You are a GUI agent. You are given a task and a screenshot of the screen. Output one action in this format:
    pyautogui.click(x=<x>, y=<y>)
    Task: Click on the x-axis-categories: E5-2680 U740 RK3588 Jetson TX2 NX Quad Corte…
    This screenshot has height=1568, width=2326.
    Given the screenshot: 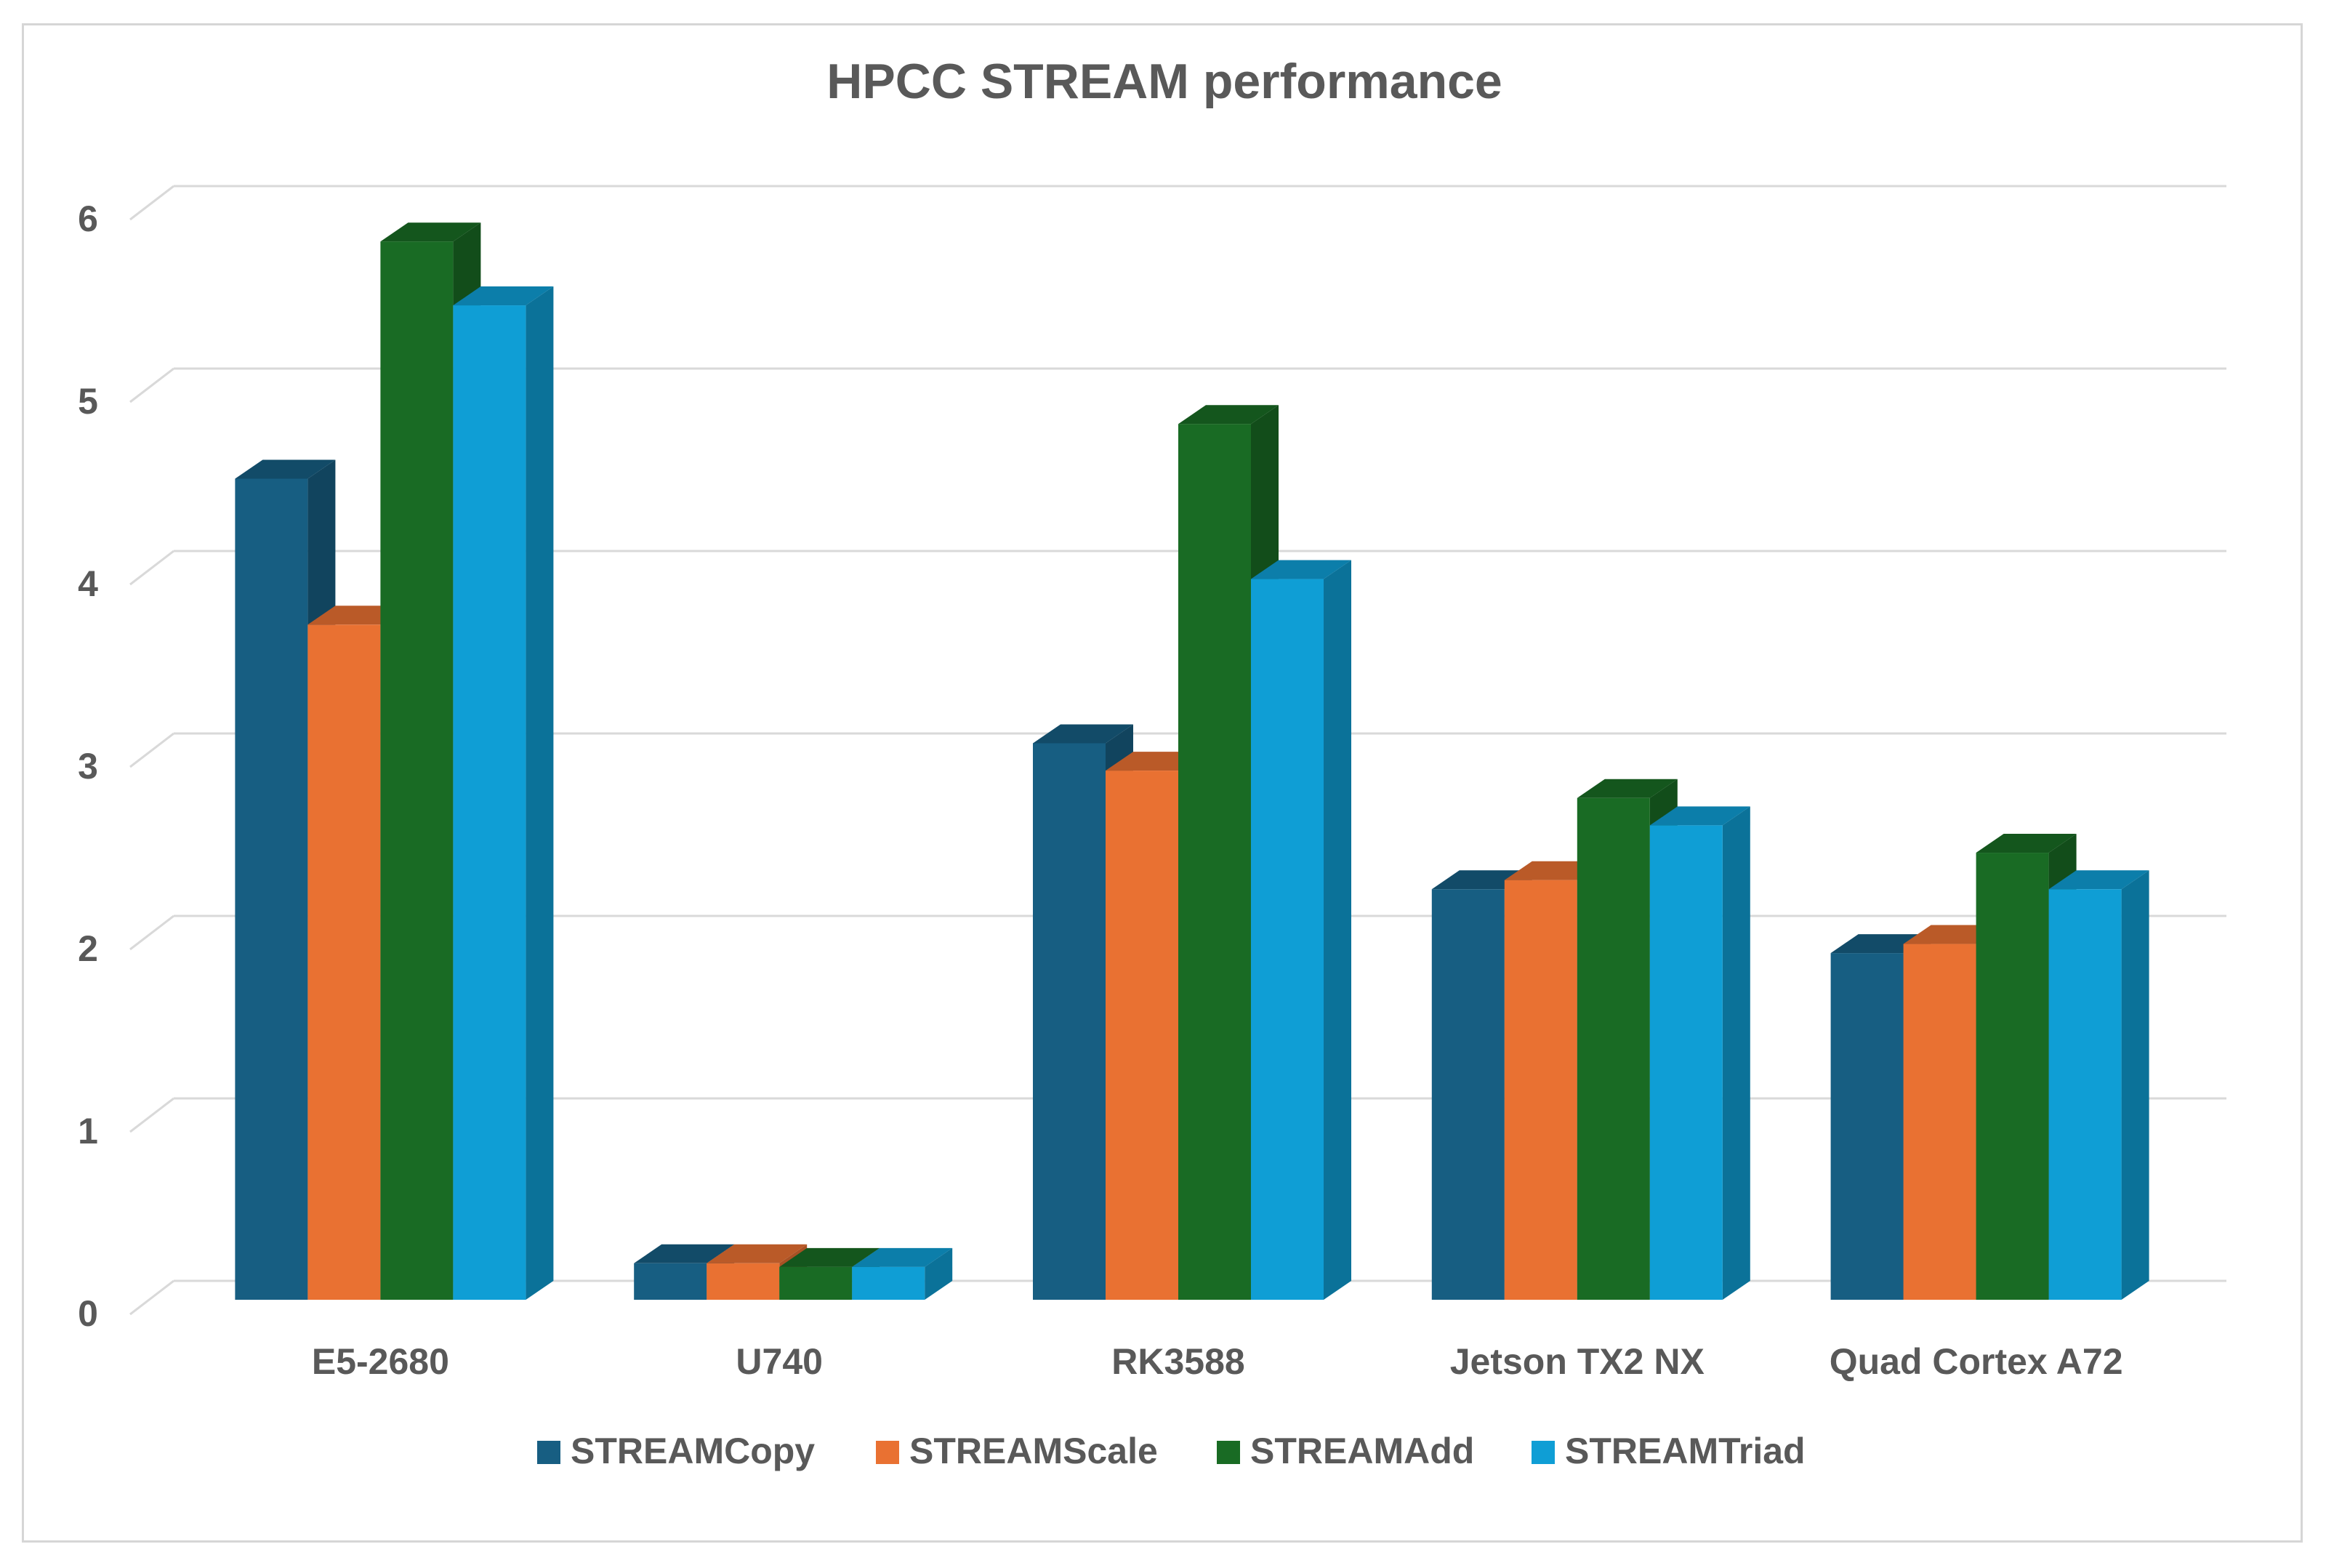 What is the action you would take?
    pyautogui.click(x=1217, y=1361)
    